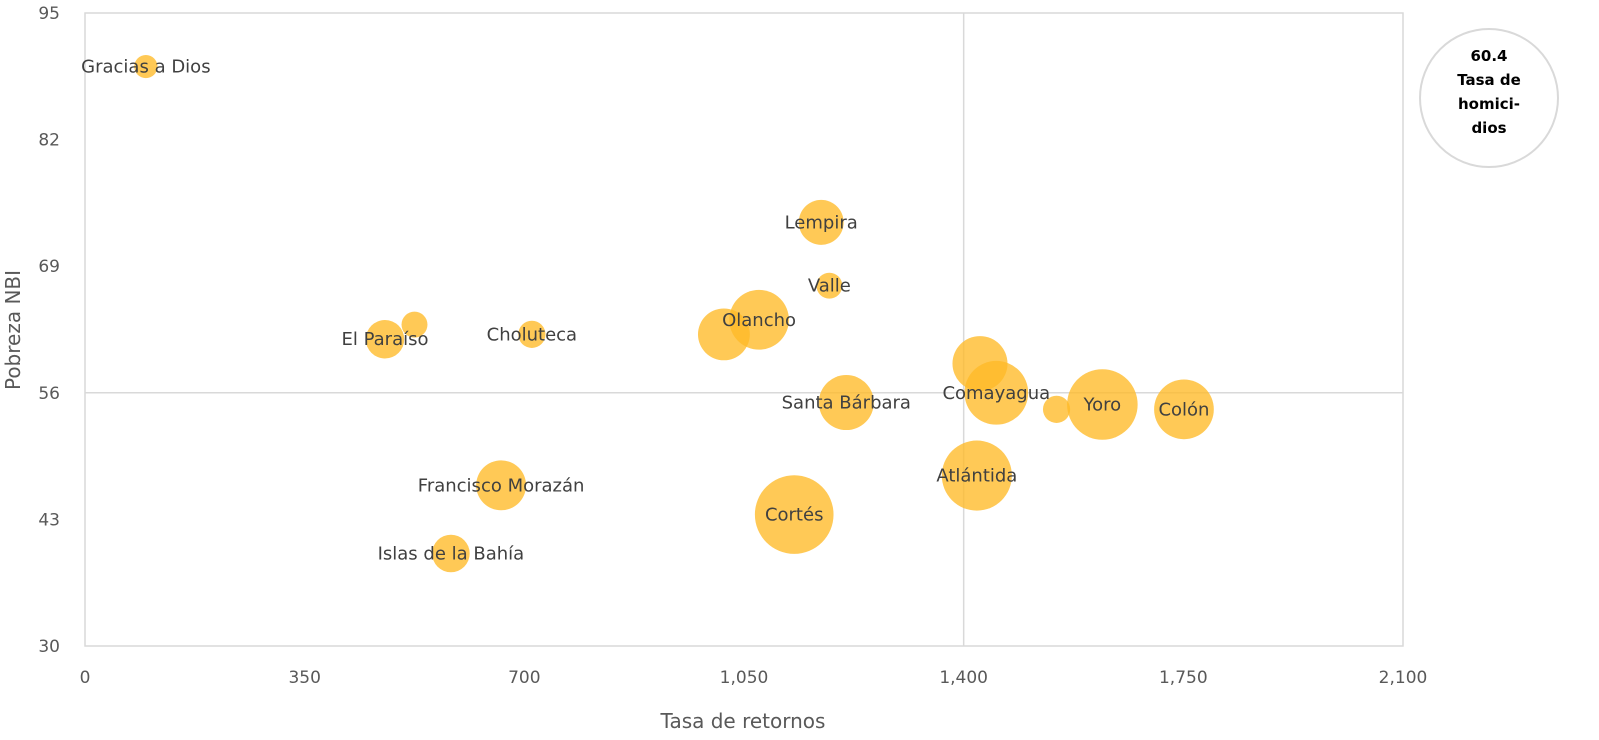  I want to click on bubble-label: Olancho, so click(759, 320).